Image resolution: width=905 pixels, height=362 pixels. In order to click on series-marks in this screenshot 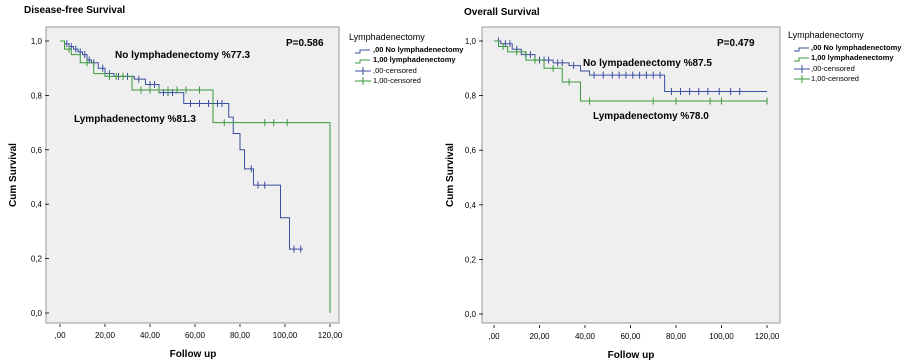, I will do `click(631, 71)`.